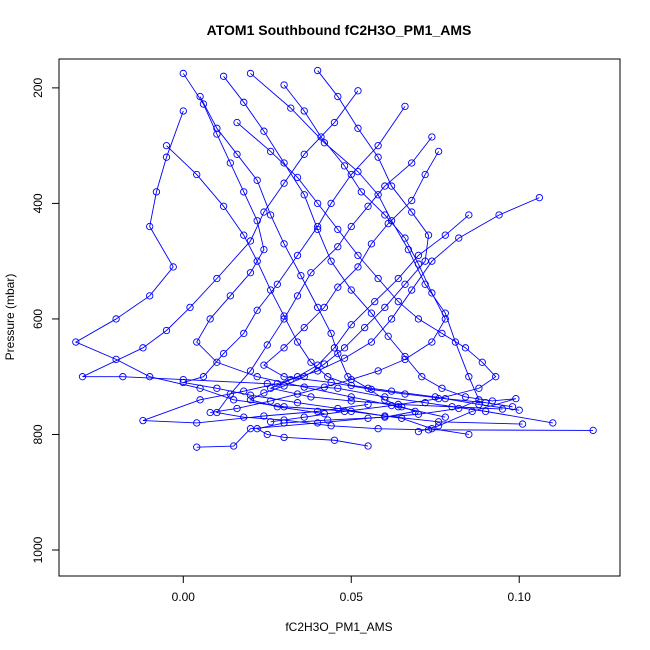 Image resolution: width=650 pixels, height=650 pixels. I want to click on x-axis-label: fC2H3O_PM1_AMS, so click(338, 627).